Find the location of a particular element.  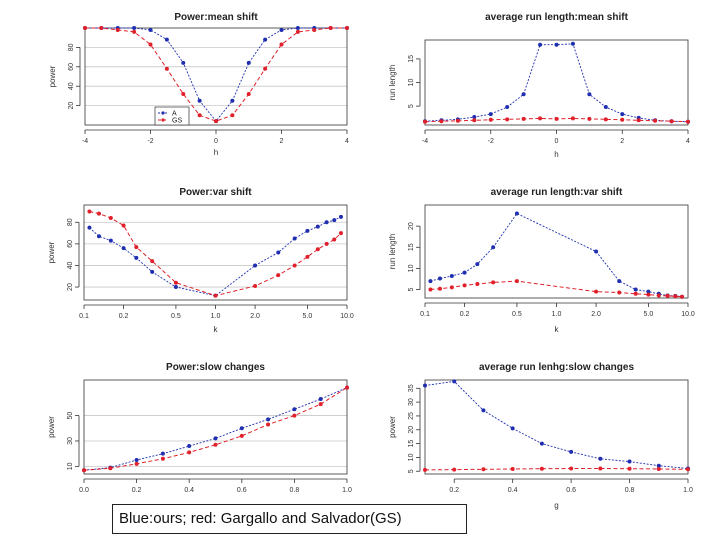

x-tick-label: 0 is located at coordinates (216, 141).